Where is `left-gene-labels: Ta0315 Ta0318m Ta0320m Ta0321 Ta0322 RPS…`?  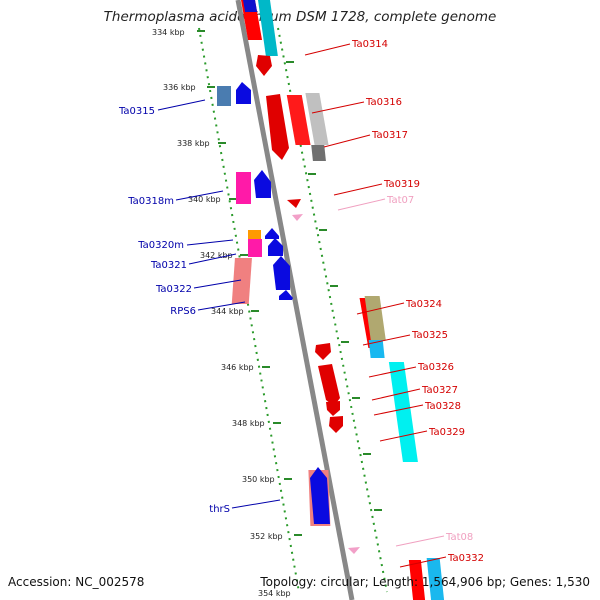 left-gene-labels: Ta0315 Ta0318m Ta0320m Ta0321 Ta0322 RPS… is located at coordinates (174, 310).